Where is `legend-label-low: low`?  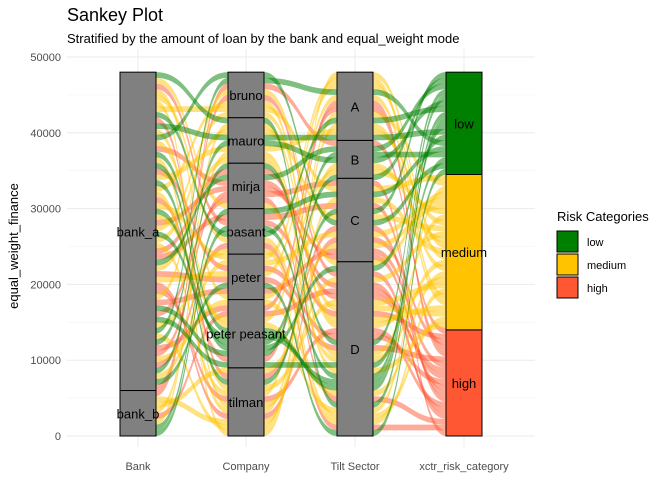
legend-label-low: low is located at coordinates (595, 243).